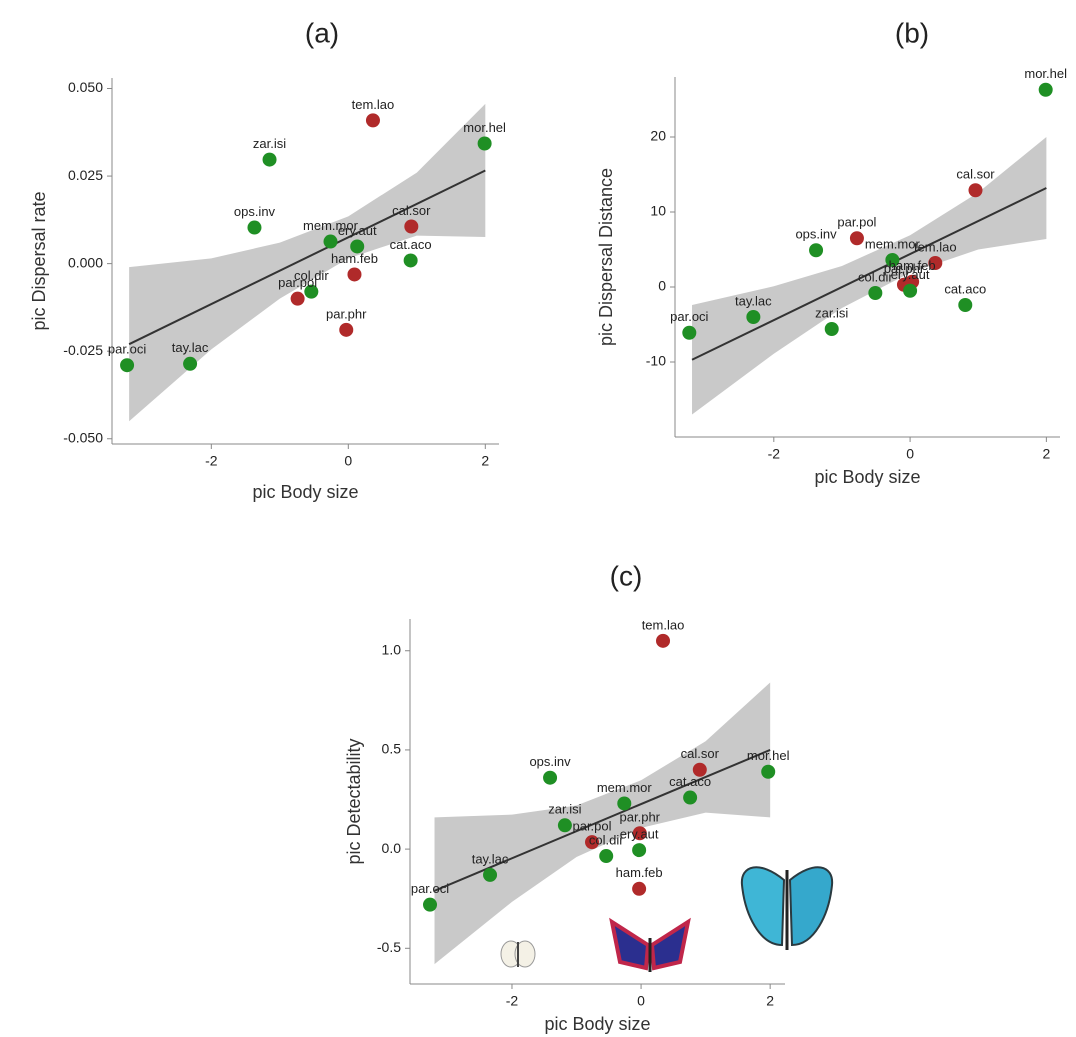 This screenshot has width=1076, height=1037. What do you see at coordinates (787, 908) in the screenshot?
I see `butterfly-blue` at bounding box center [787, 908].